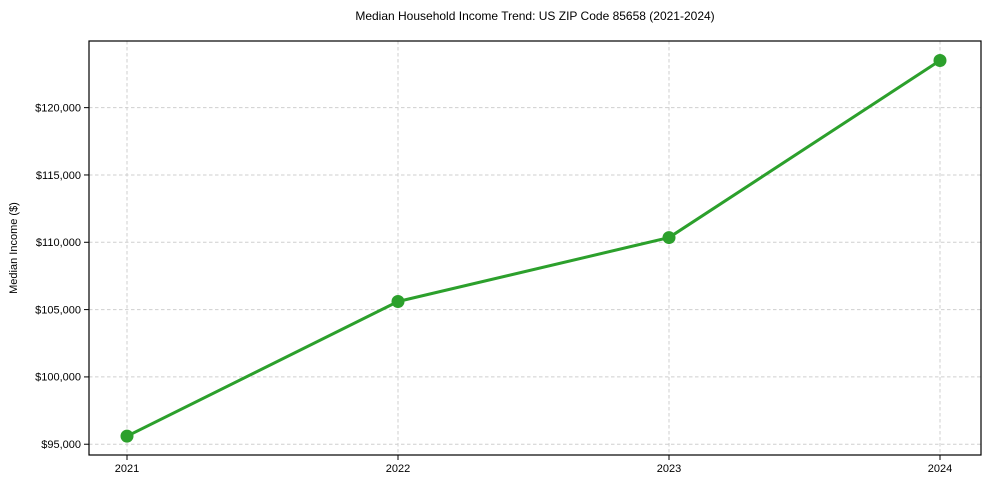 The height and width of the screenshot is (490, 989). What do you see at coordinates (940, 469) in the screenshot?
I see `x-tick-label: 2024` at bounding box center [940, 469].